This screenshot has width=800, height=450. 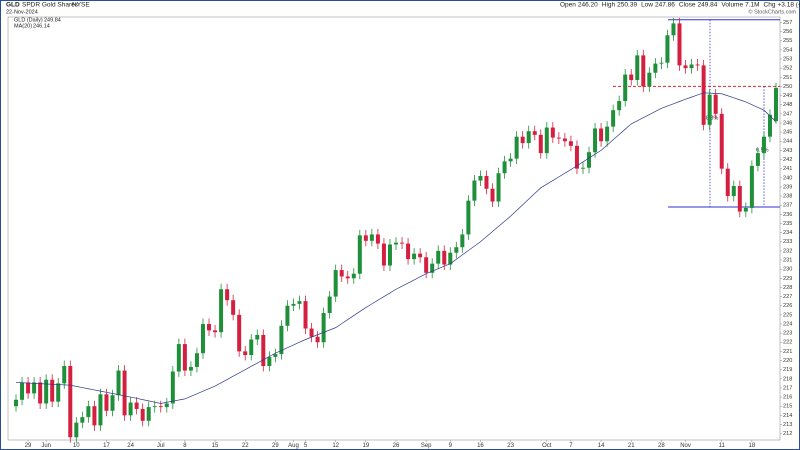 I want to click on y-tick-label: 254, so click(x=787, y=50).